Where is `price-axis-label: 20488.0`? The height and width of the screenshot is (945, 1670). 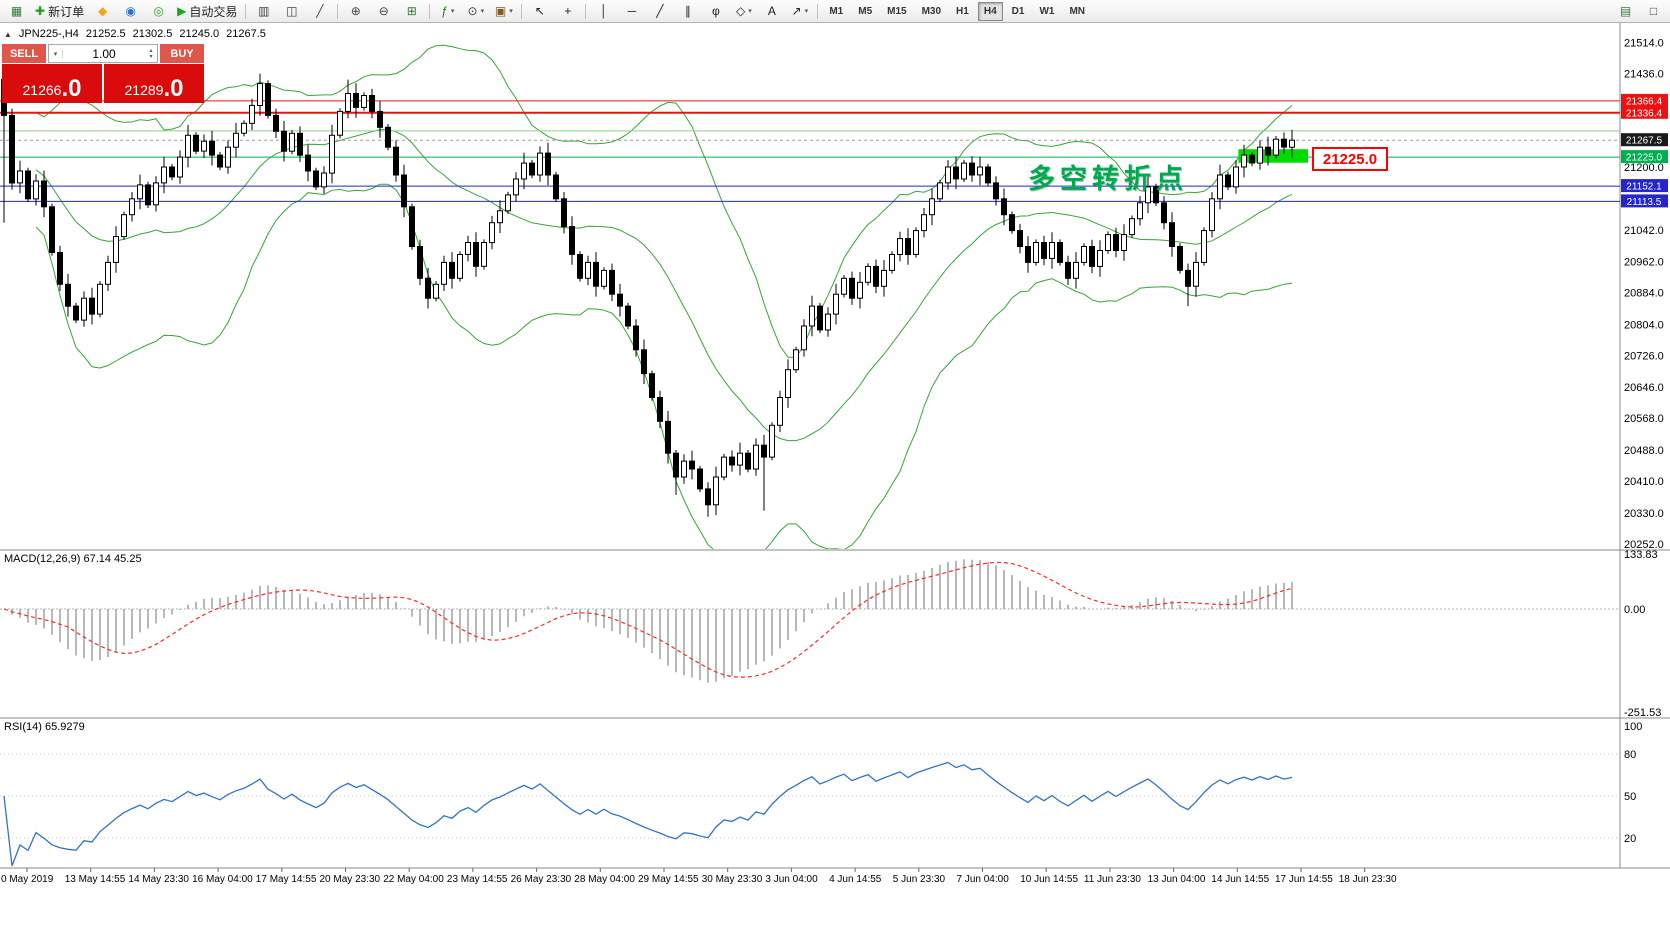
price-axis-label: 20488.0 is located at coordinates (1644, 451).